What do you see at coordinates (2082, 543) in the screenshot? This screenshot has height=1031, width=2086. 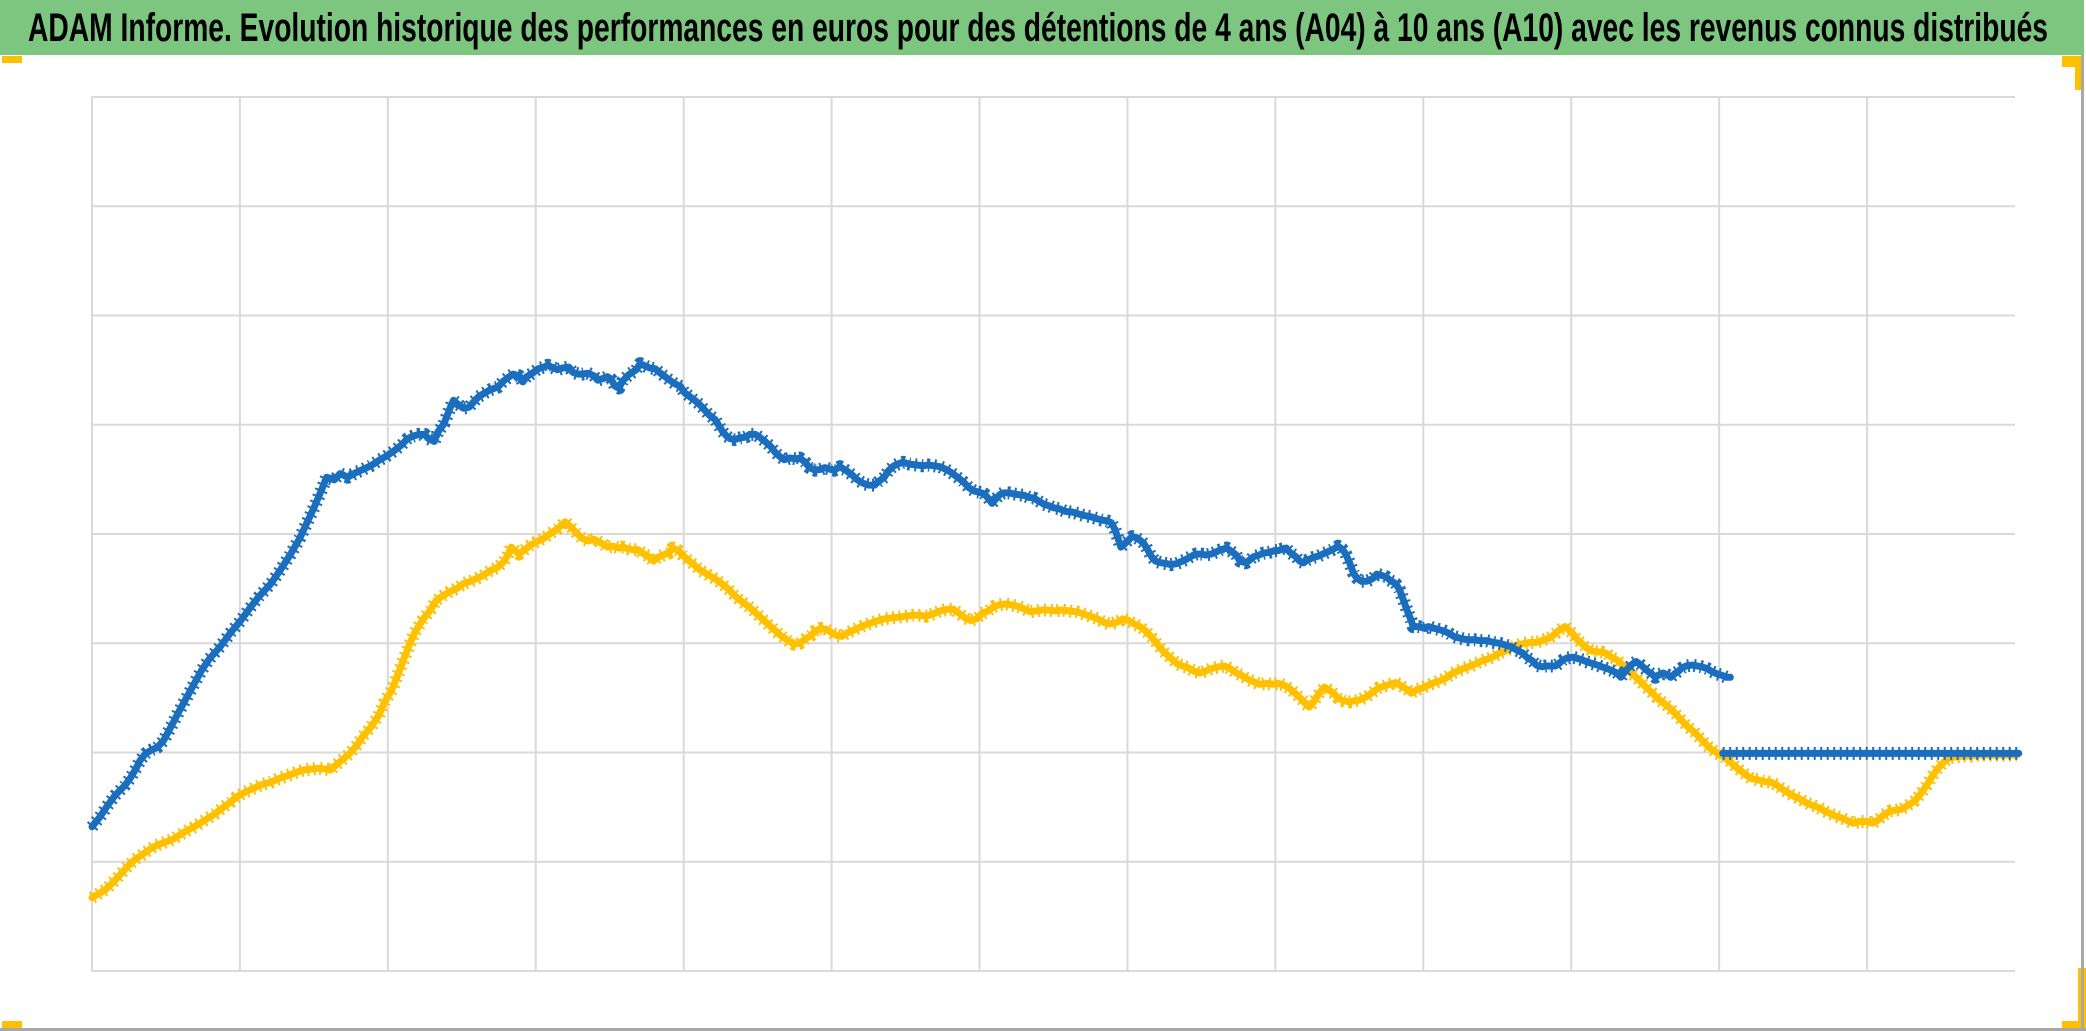 I see `window-right-border` at bounding box center [2082, 543].